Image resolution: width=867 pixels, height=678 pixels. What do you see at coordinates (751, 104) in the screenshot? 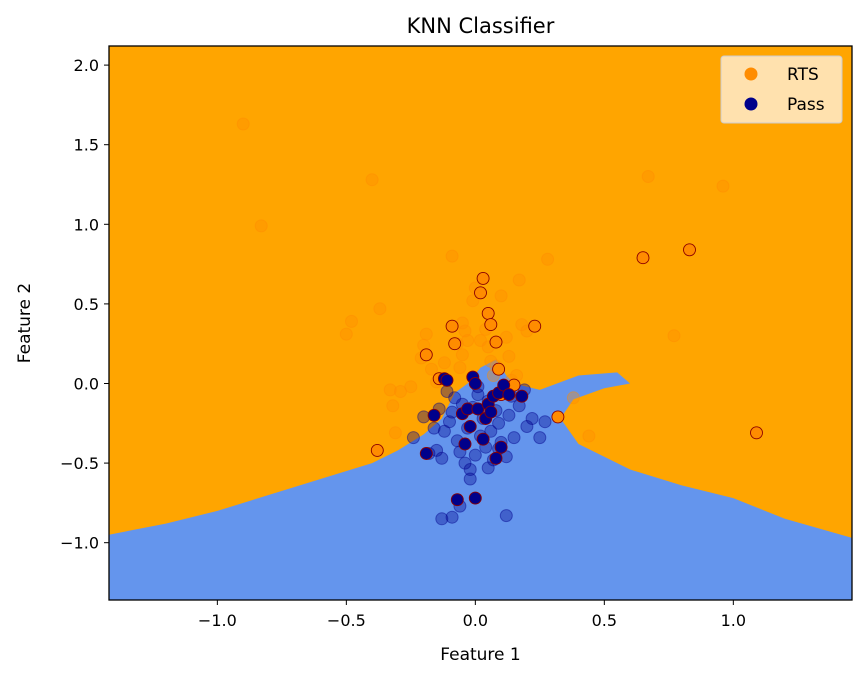
I see `legend-marker-pass` at bounding box center [751, 104].